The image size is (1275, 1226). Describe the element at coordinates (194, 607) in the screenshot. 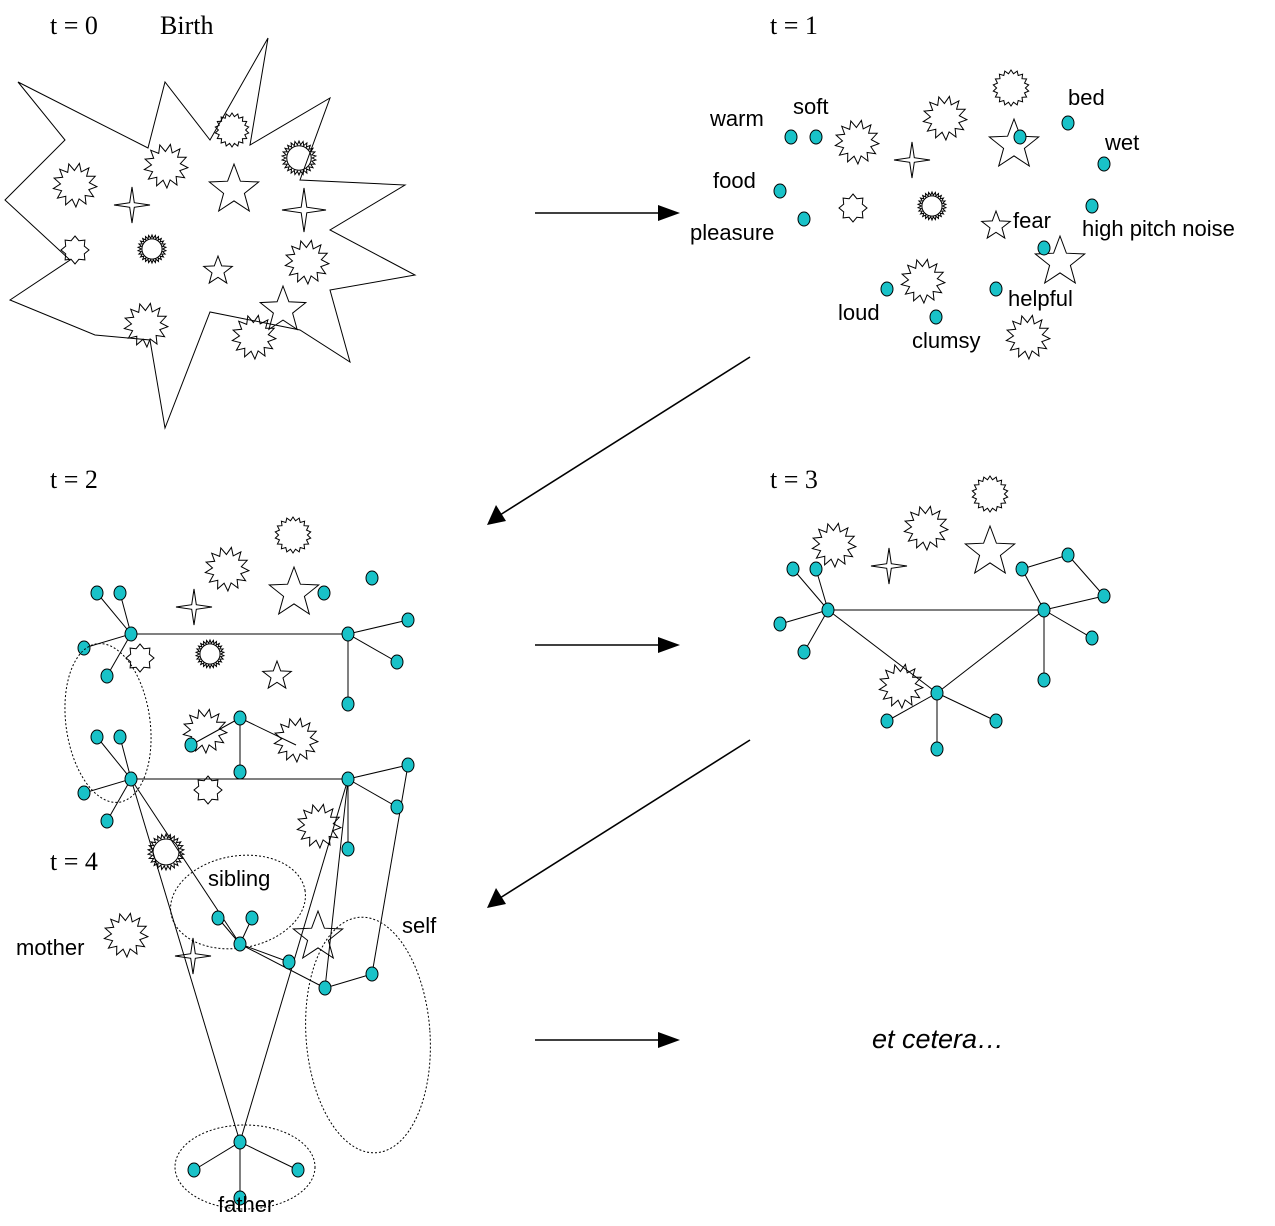

I see `four-point-star-icon` at that location.